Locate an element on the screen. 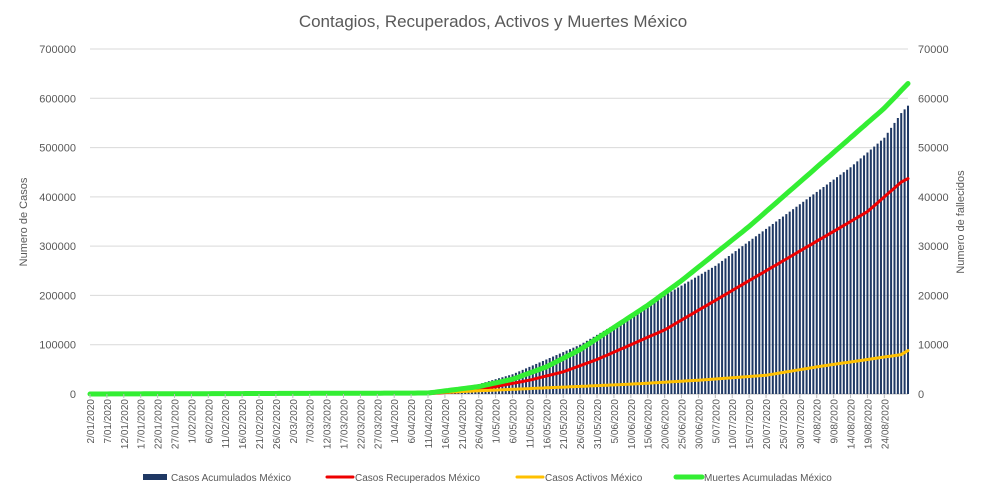  x-tick-label: 12/03/2020 is located at coordinates (328, 424).